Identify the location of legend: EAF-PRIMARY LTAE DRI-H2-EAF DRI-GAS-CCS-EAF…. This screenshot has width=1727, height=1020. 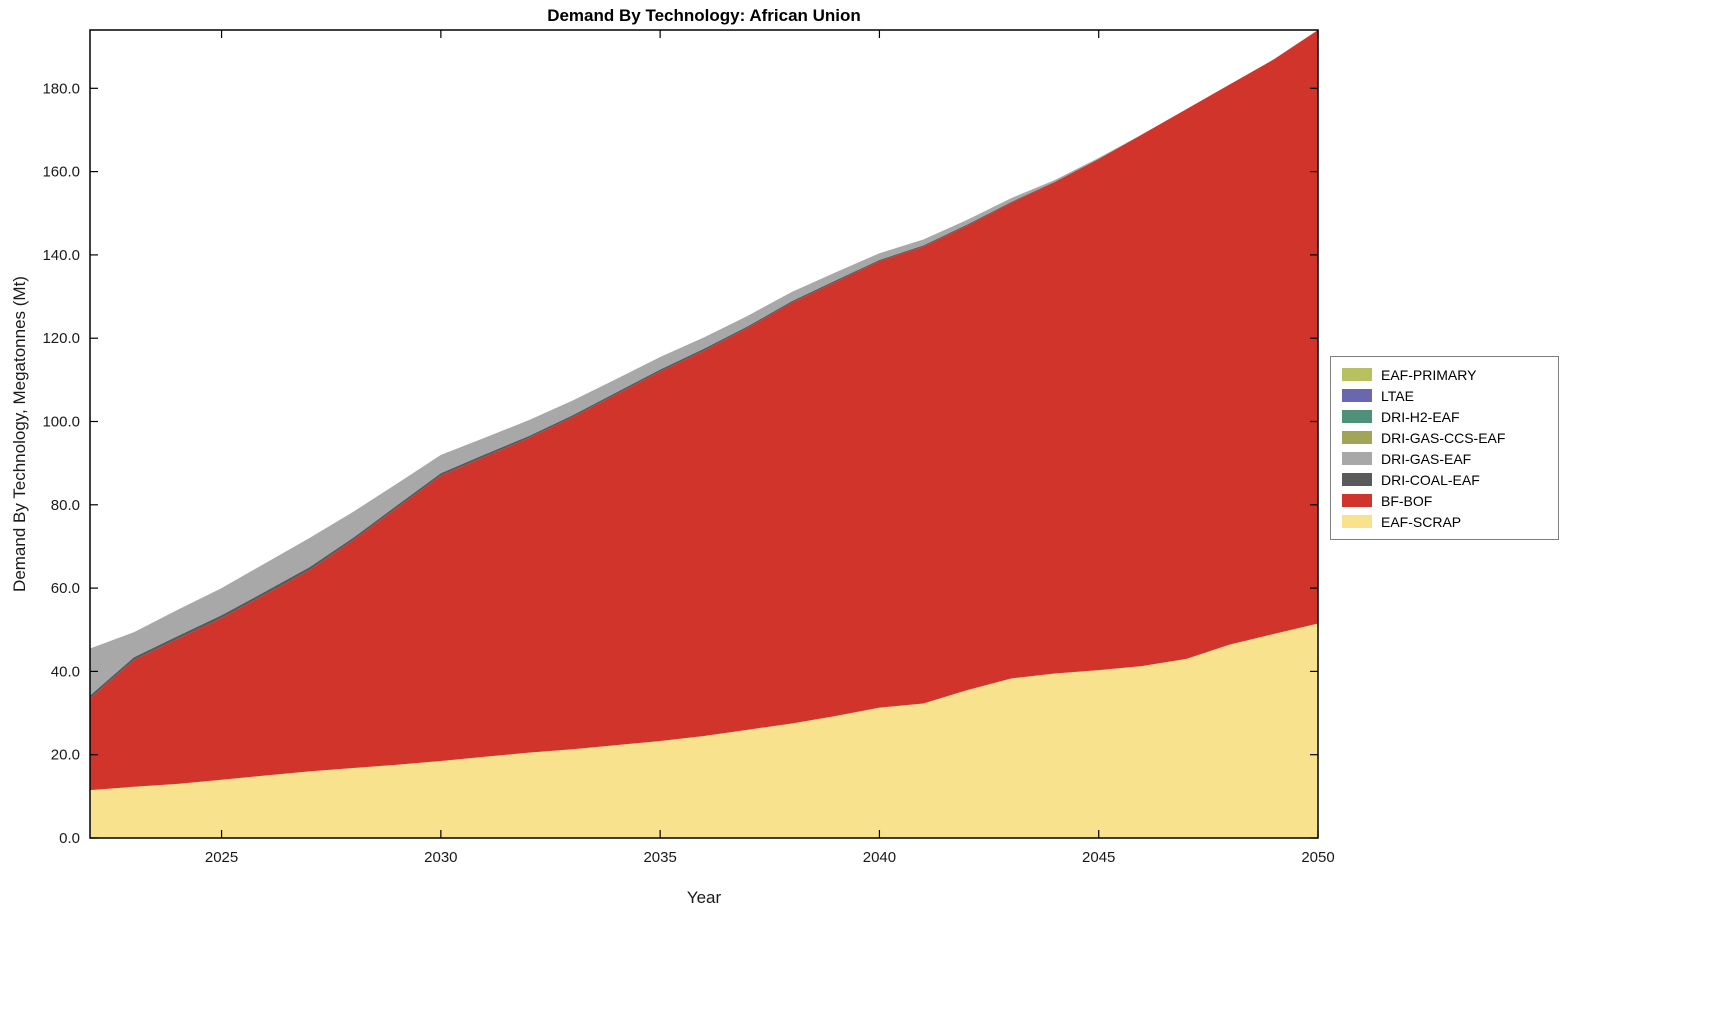
(1444, 448).